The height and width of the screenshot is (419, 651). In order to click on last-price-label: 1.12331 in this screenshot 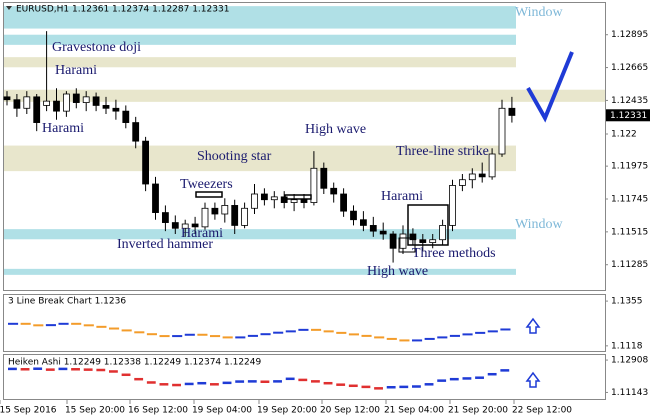, I will do `click(628, 116)`.